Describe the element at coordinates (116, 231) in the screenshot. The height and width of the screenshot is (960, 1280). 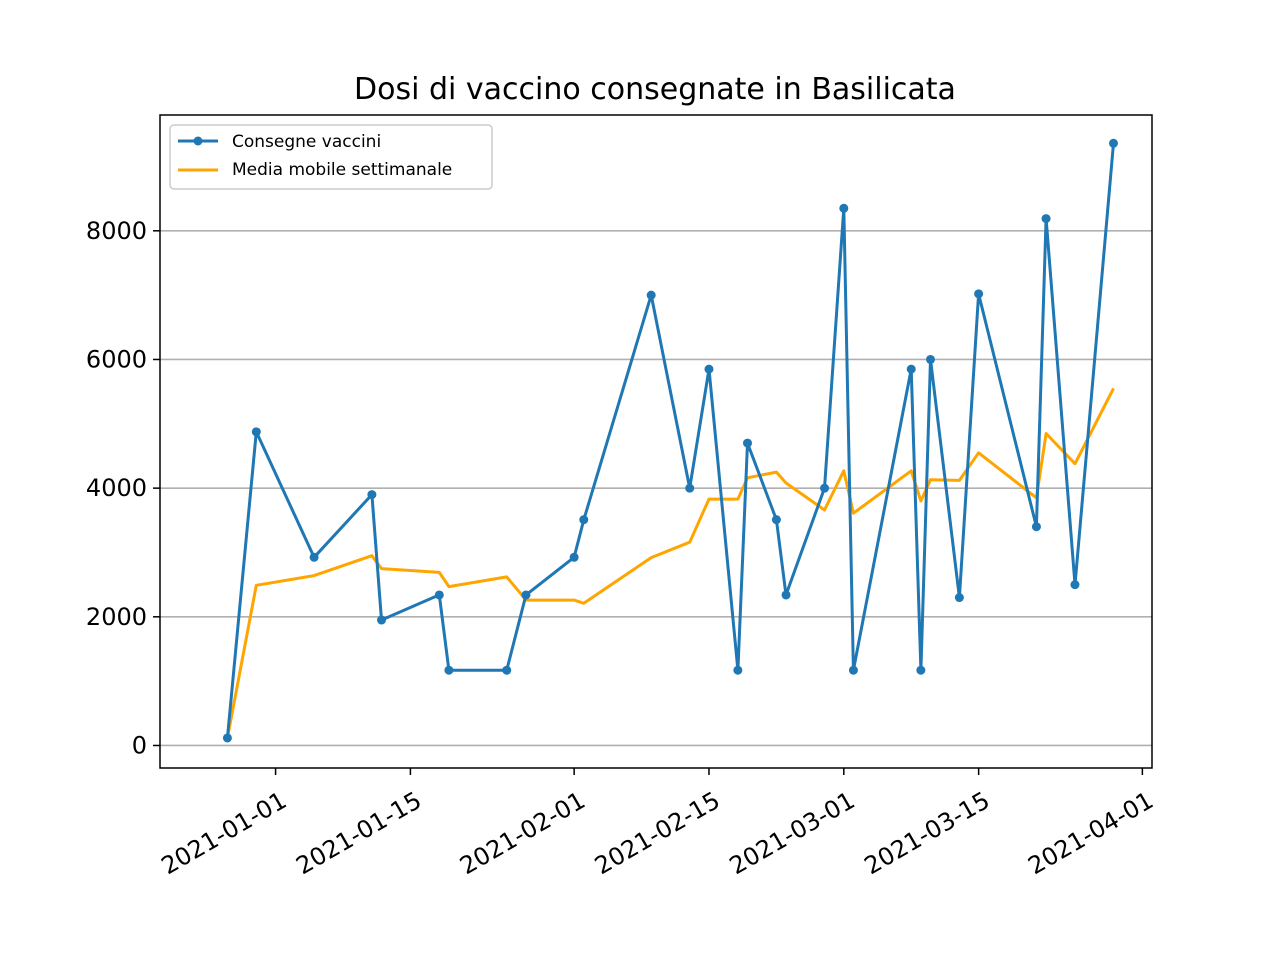
I see `y-tick-label: 8000` at that location.